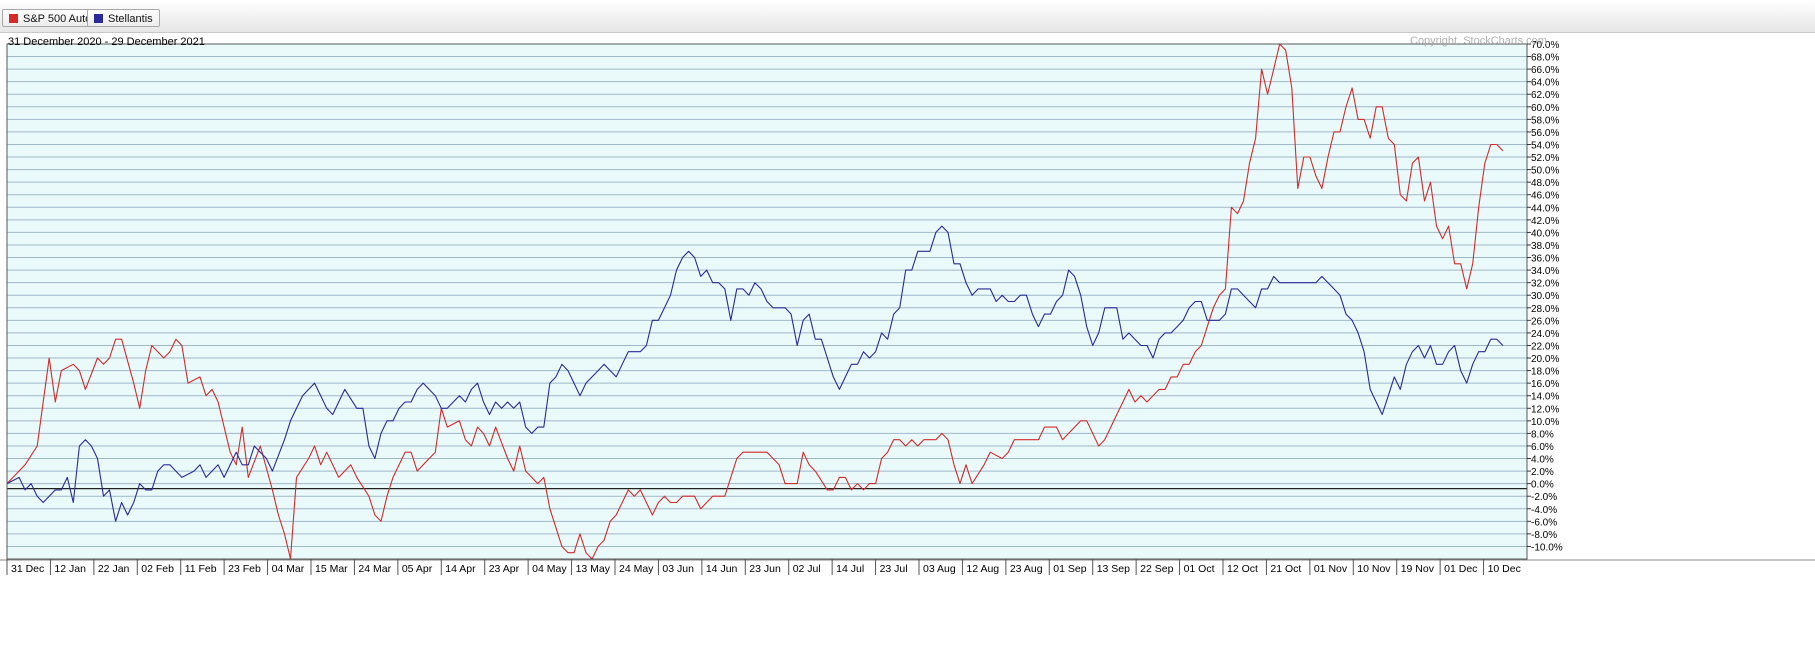 The width and height of the screenshot is (1815, 649). I want to click on x-tick-label: 23 Jun, so click(765, 569).